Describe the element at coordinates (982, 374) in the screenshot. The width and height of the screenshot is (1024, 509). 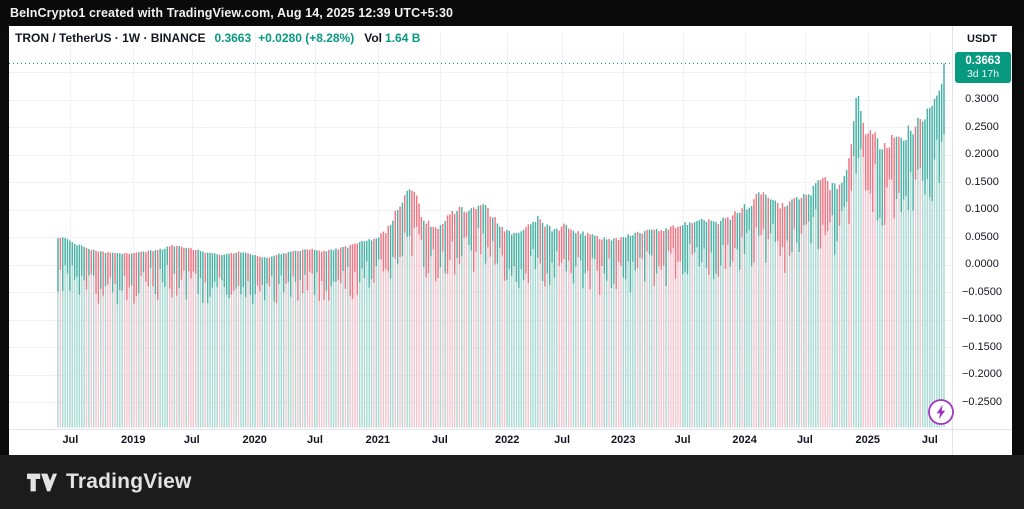
I see `price-tick-label: −0.2000` at that location.